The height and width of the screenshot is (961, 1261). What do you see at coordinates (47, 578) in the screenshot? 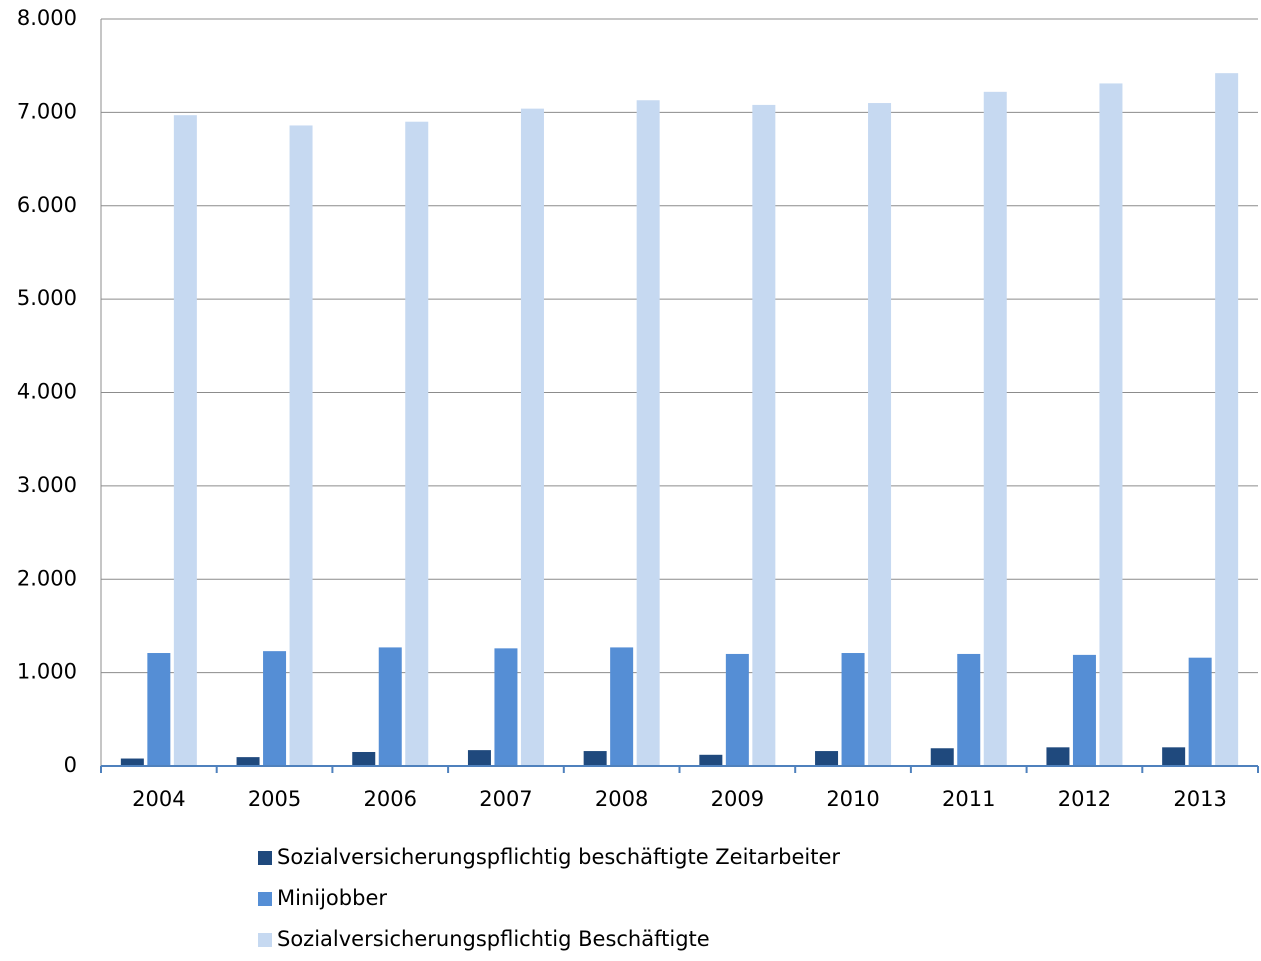
I see `y-tick-label: 2.000` at bounding box center [47, 578].